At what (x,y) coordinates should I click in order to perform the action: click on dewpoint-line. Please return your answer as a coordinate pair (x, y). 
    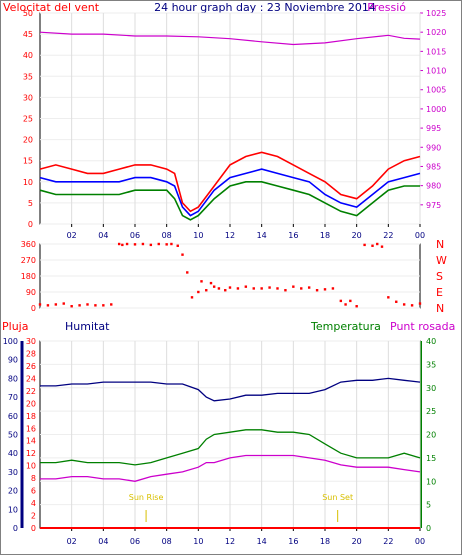
    Looking at the image, I should click on (230, 468).